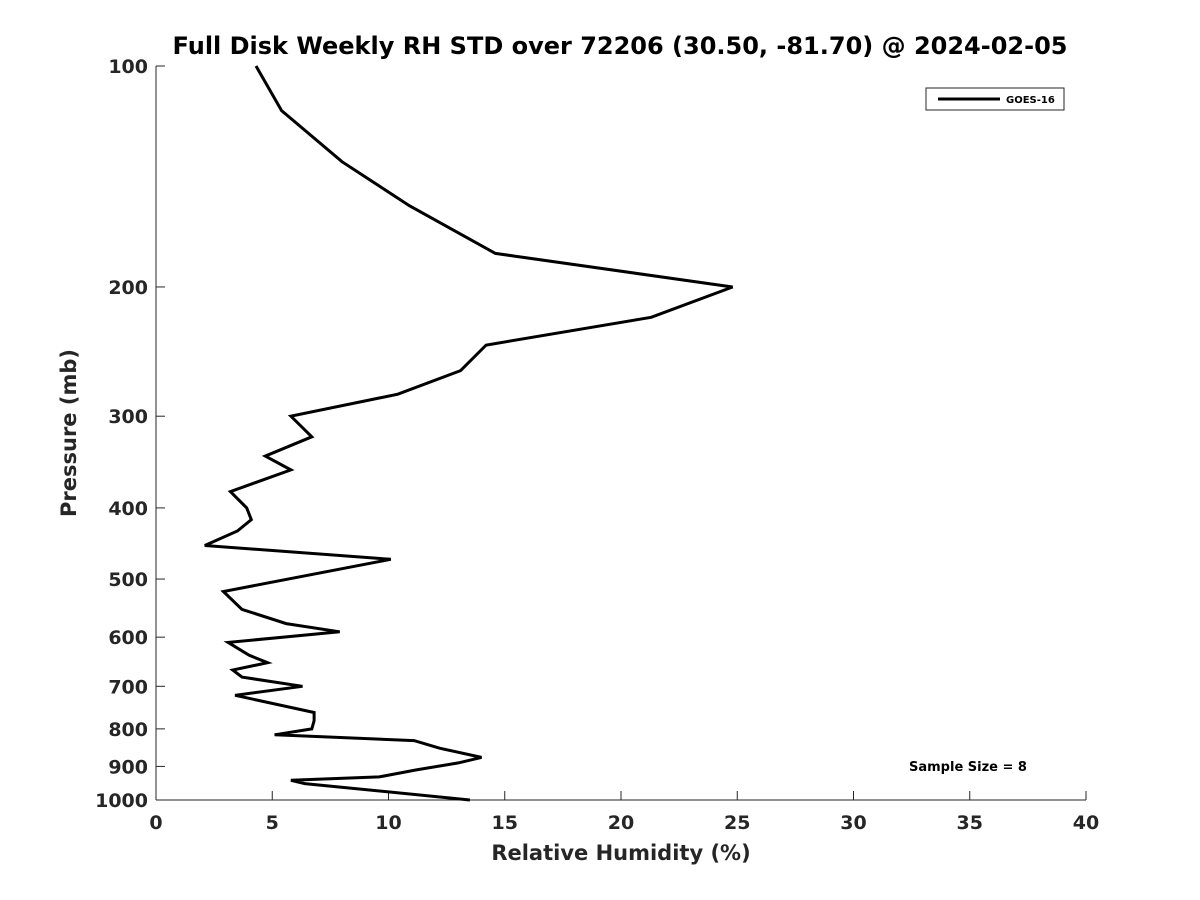 This screenshot has height=900, width=1200. Describe the element at coordinates (128, 67) in the screenshot. I see `y-tick-label: 100` at that location.